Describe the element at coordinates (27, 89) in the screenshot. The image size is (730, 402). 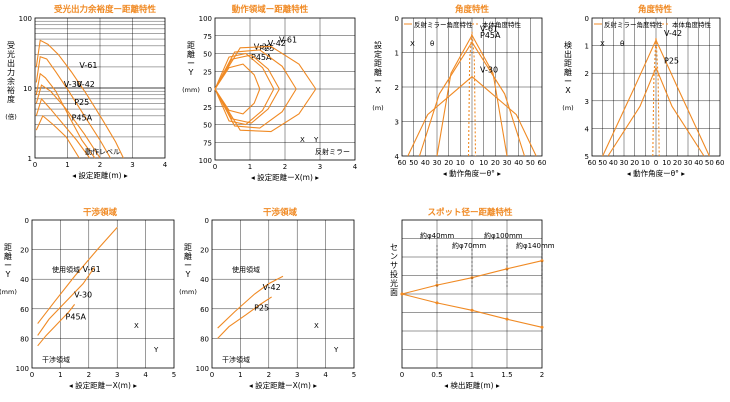
I see `y-tick-label: 10` at that location.